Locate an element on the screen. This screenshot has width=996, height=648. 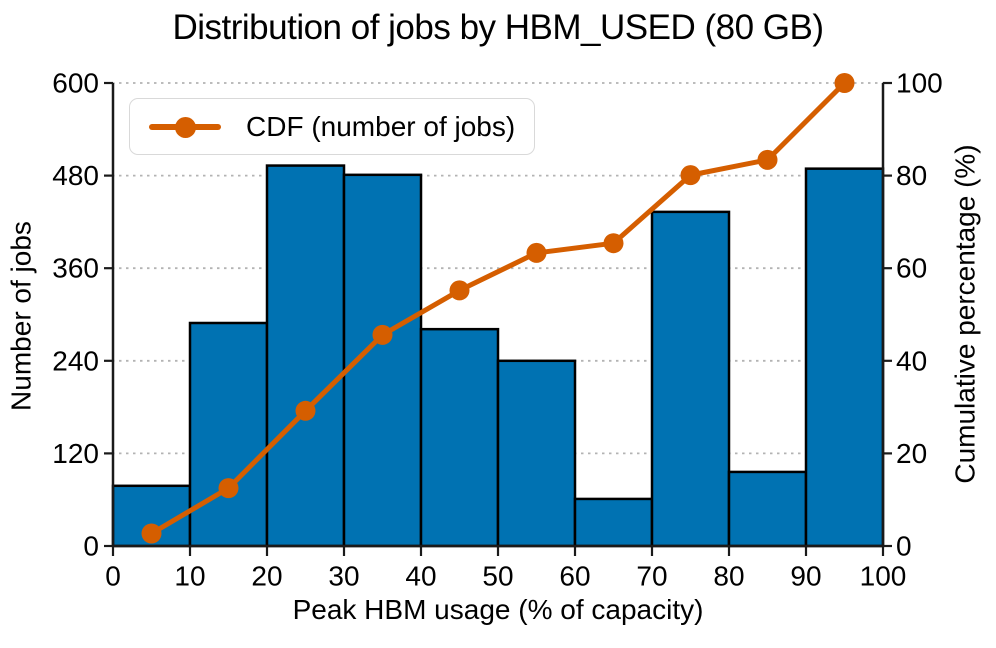
left-tick-label: 360 is located at coordinates (75, 268).